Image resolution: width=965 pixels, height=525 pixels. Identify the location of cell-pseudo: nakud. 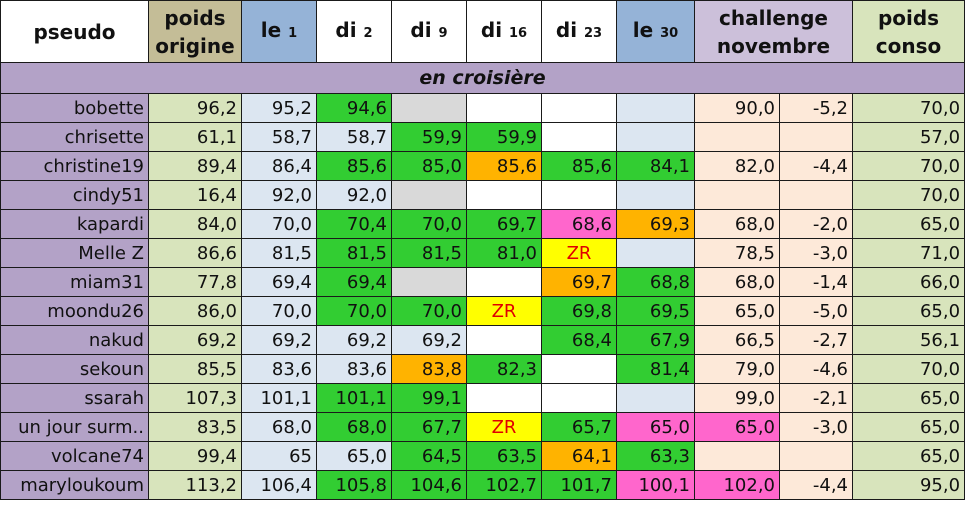
(74, 340).